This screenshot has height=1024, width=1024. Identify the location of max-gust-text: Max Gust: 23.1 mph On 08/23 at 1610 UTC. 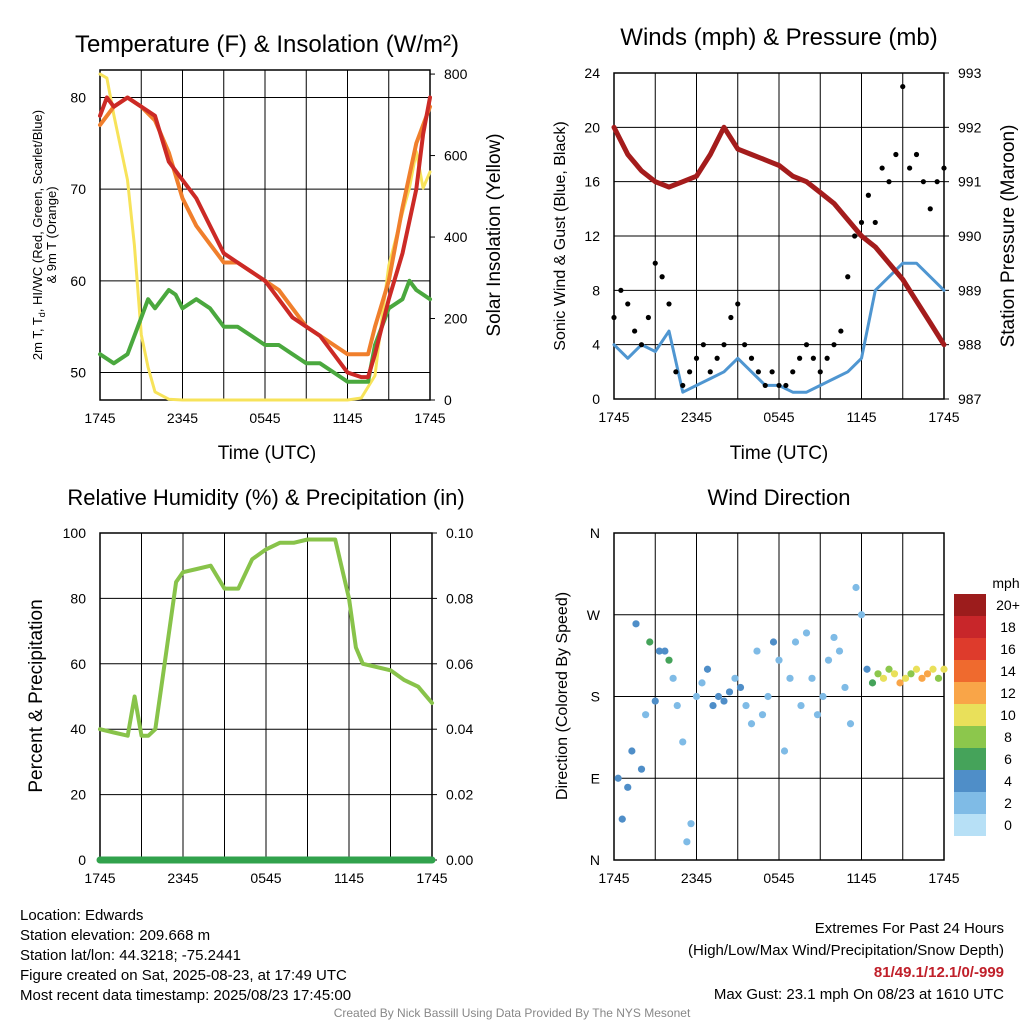
(858, 994).